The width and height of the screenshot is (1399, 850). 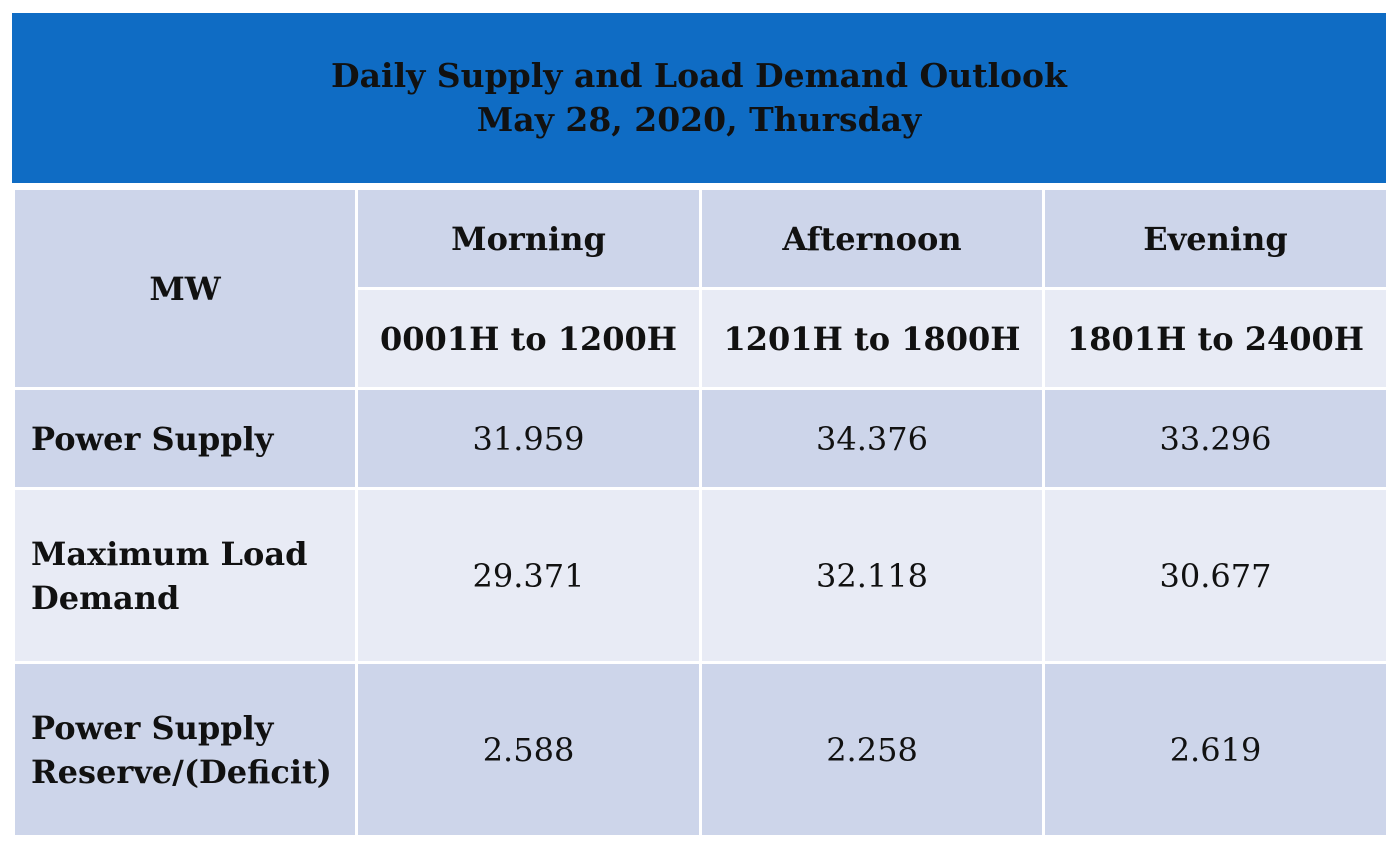 I want to click on table-cell-value: 2.588, so click(x=528, y=749).